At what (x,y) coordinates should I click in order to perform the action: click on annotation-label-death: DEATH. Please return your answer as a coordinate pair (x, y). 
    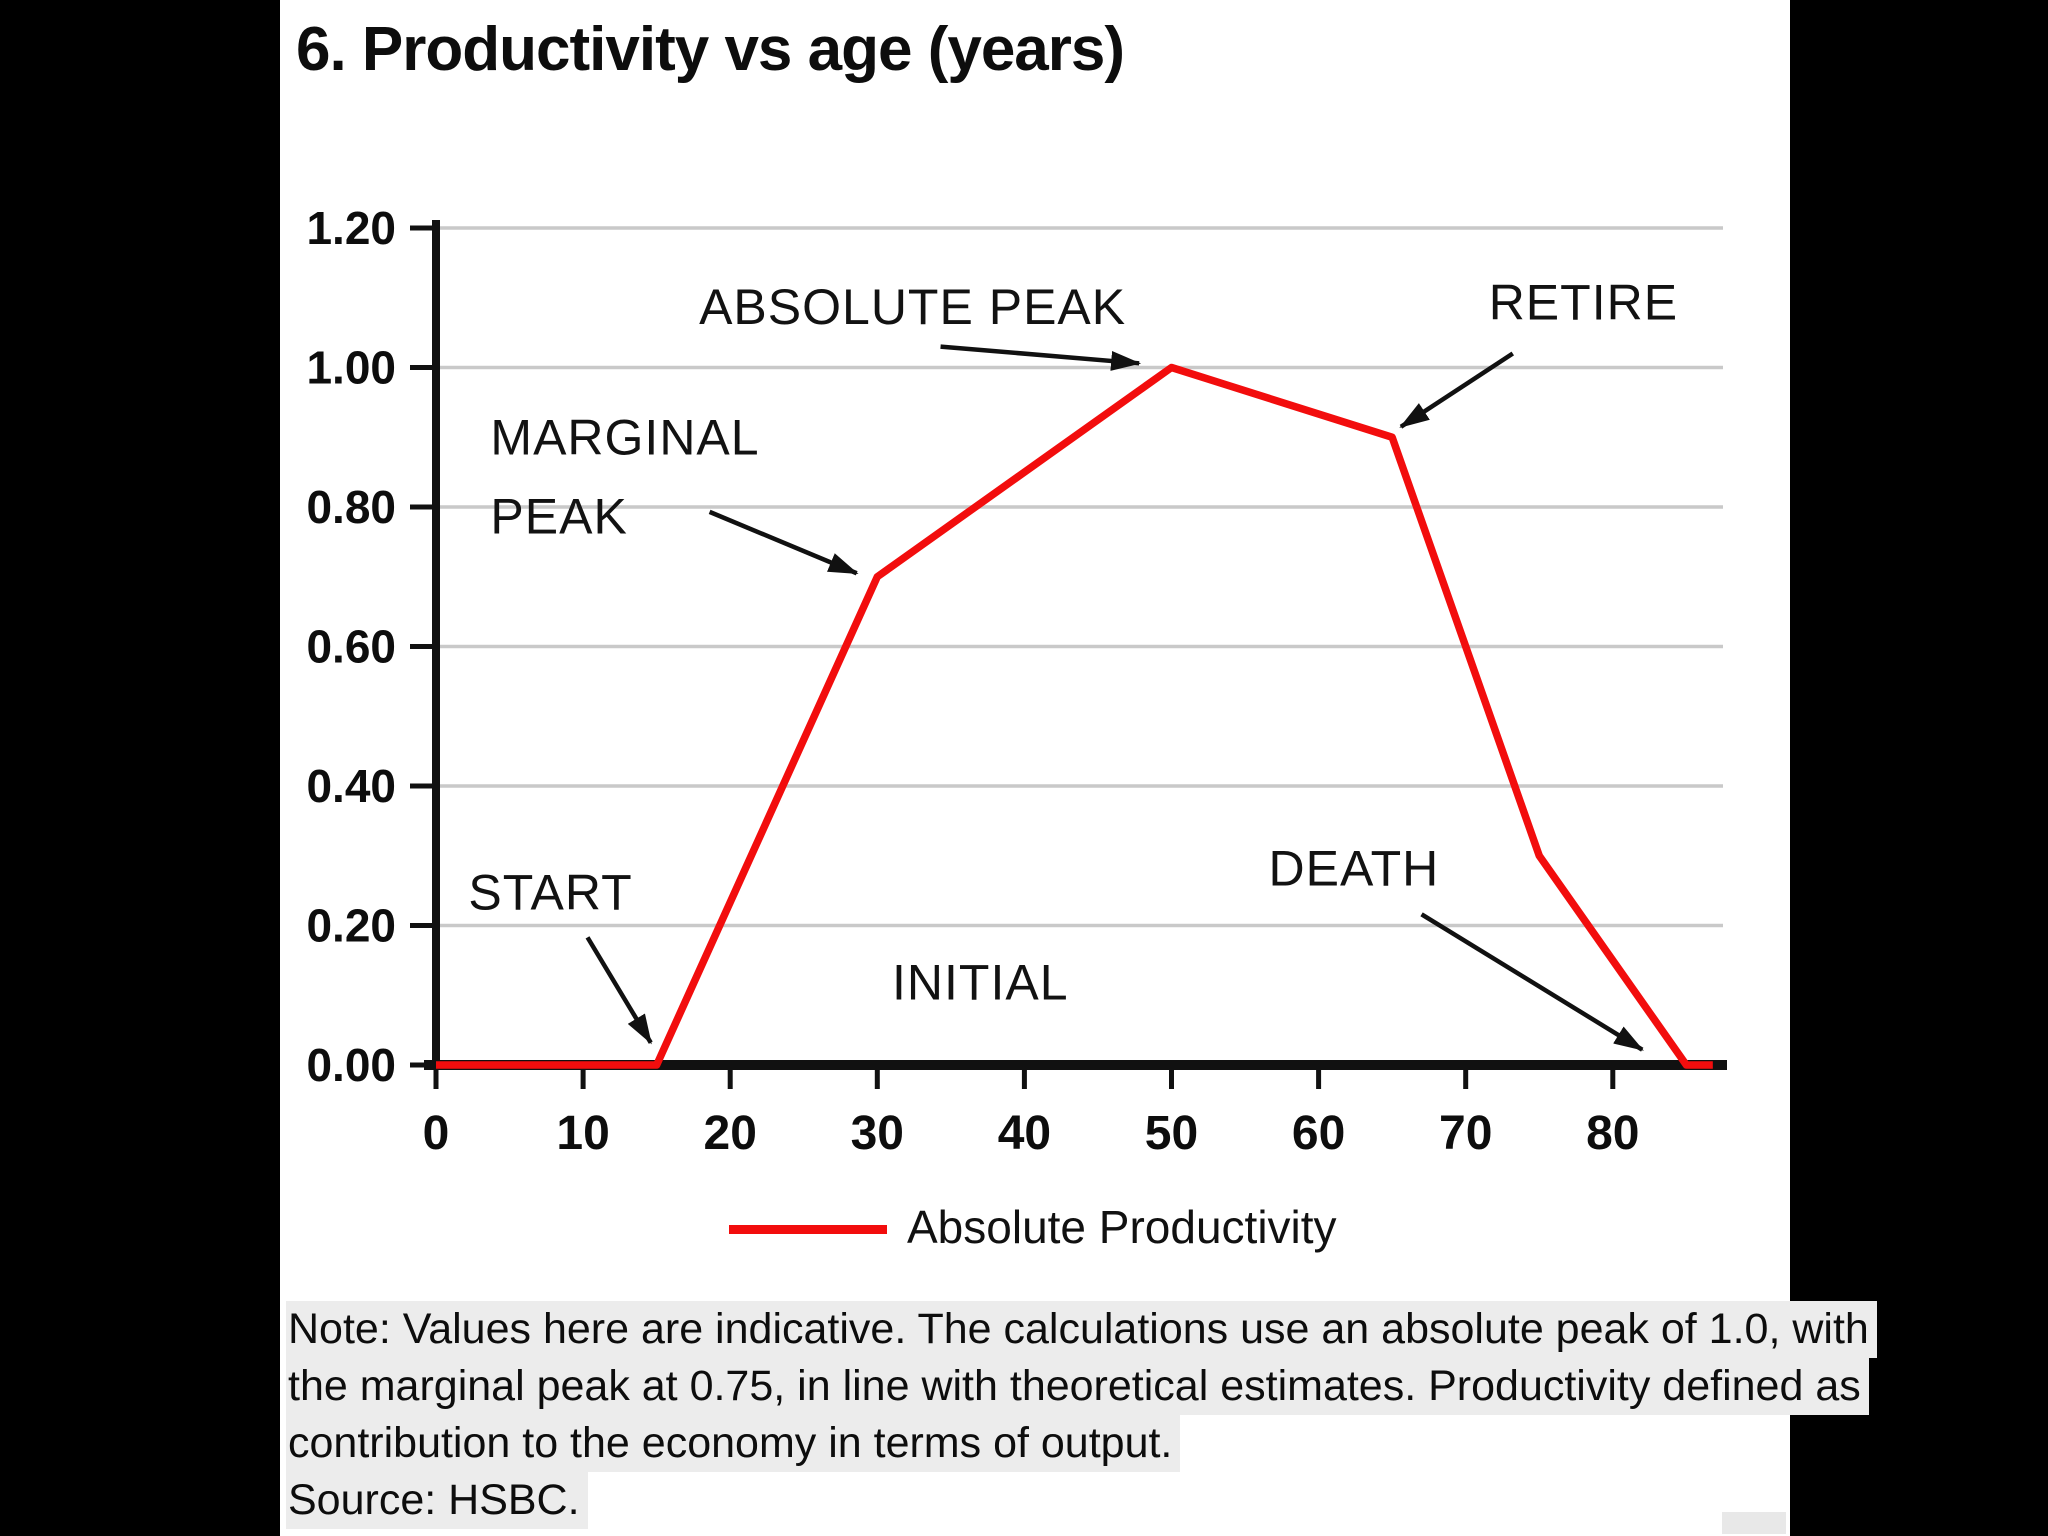
    Looking at the image, I should click on (1354, 868).